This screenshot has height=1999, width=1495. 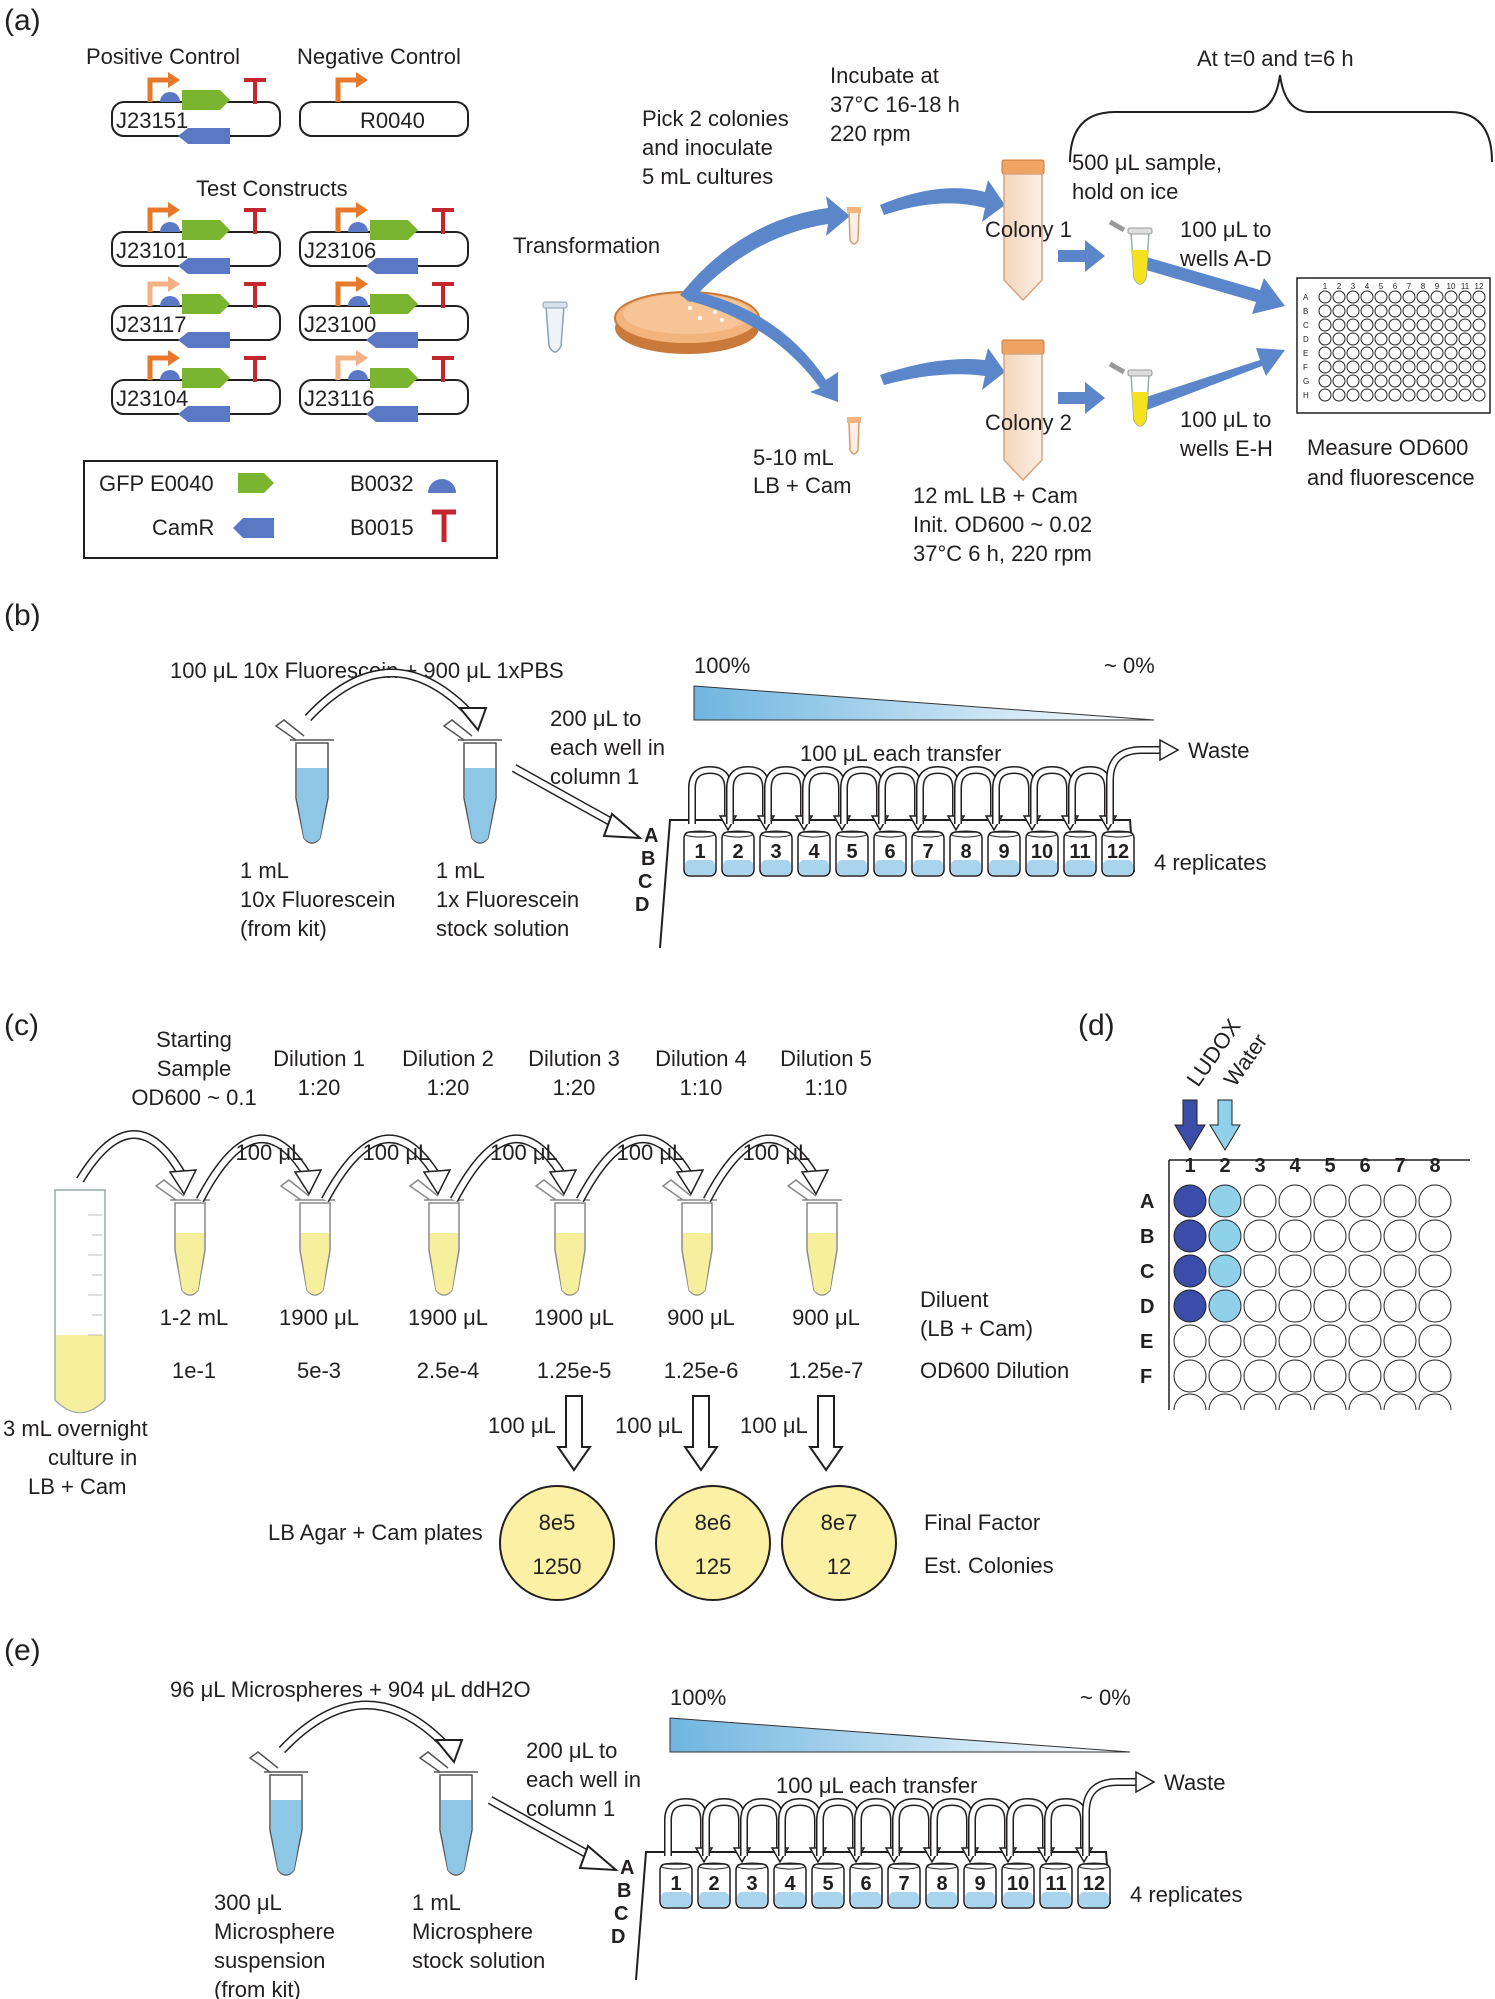 What do you see at coordinates (272, 188) in the screenshot?
I see `test-constructs-title: Test Constructs` at bounding box center [272, 188].